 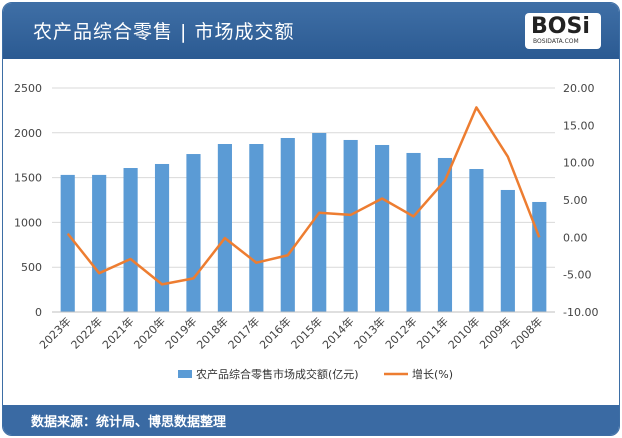 What do you see at coordinates (575, 200) in the screenshot?
I see `right-axis-tick: 5.00` at bounding box center [575, 200].